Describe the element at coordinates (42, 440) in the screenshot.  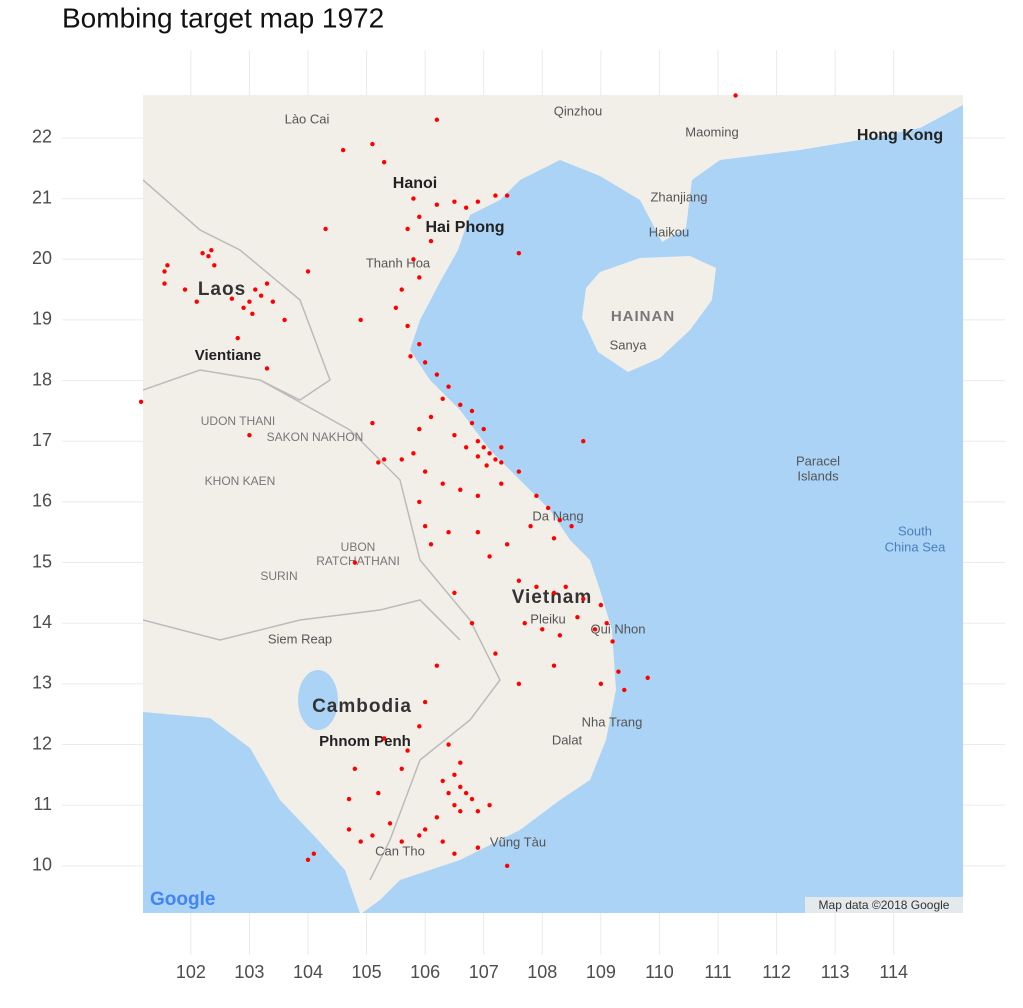
I see `y-tick-label: 17` at that location.